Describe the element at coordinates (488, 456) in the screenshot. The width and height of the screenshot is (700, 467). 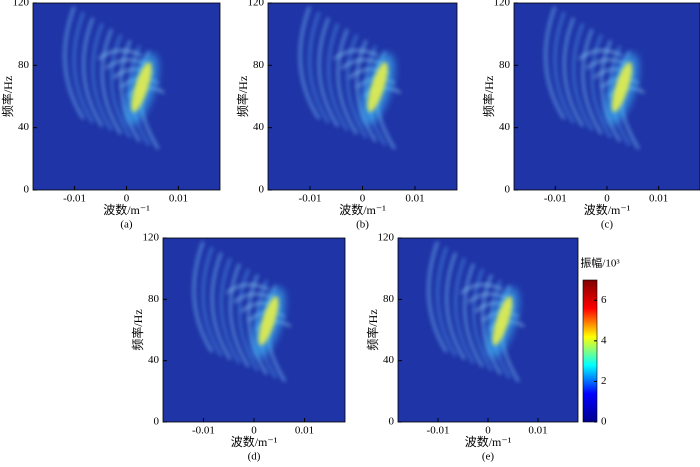
I see `caption: (e)` at that location.